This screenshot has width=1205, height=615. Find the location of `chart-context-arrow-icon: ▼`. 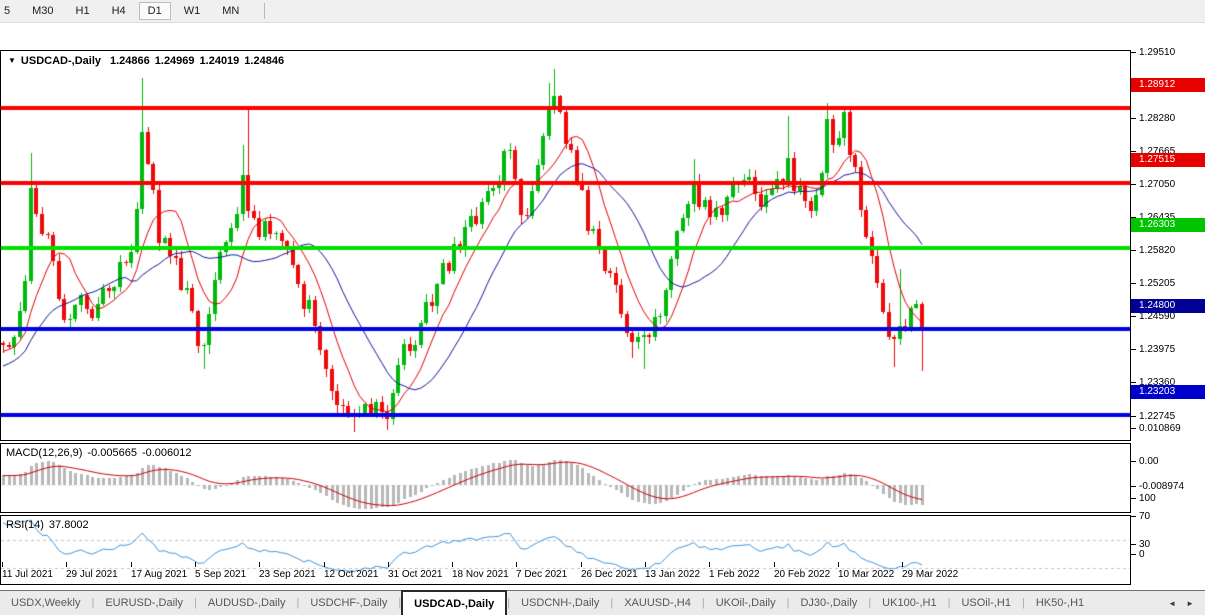

chart-context-arrow-icon: ▼ is located at coordinates (12, 60).